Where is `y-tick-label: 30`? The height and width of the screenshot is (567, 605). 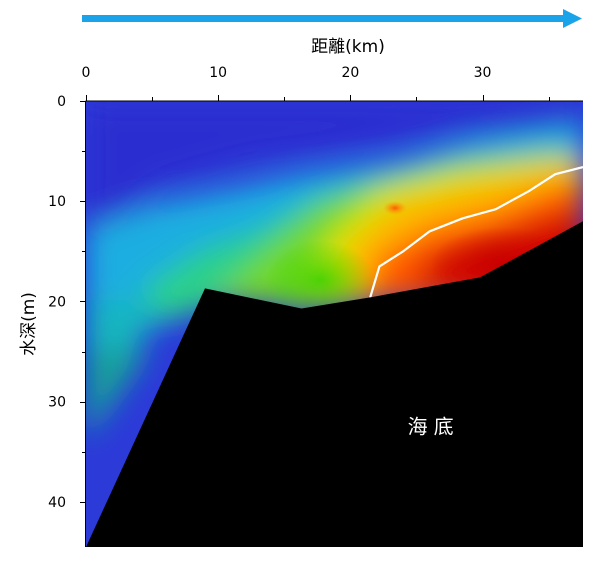
y-tick-label: 30 is located at coordinates (57, 403).